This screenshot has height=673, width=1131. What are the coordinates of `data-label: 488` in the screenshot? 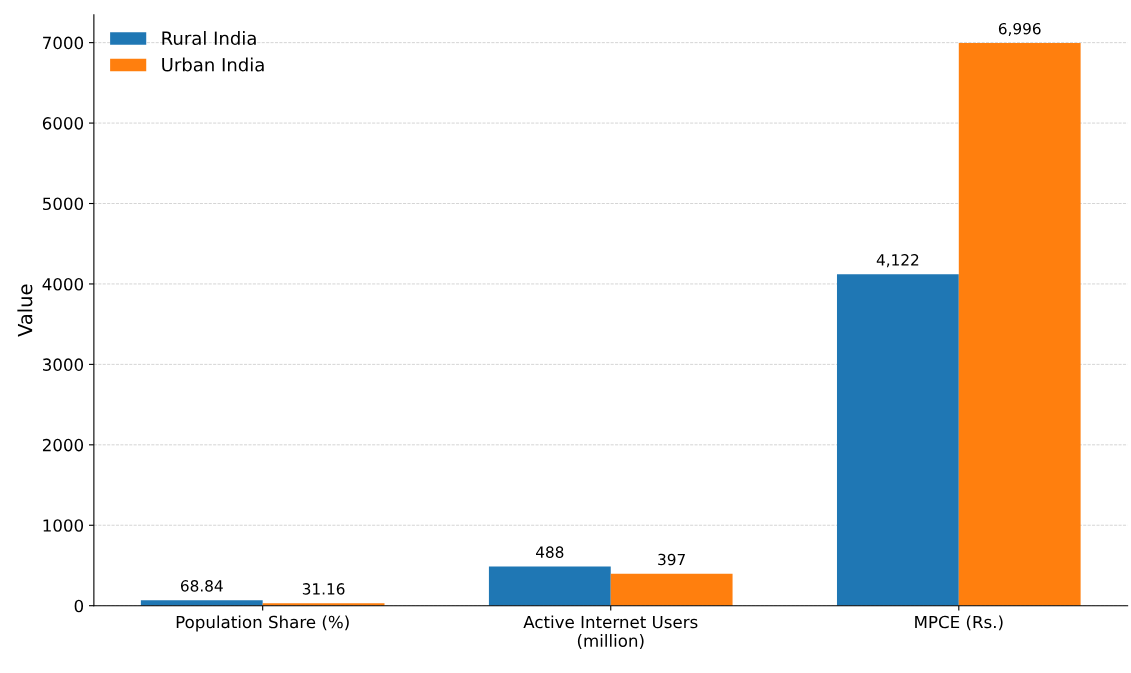 It's located at (550, 552).